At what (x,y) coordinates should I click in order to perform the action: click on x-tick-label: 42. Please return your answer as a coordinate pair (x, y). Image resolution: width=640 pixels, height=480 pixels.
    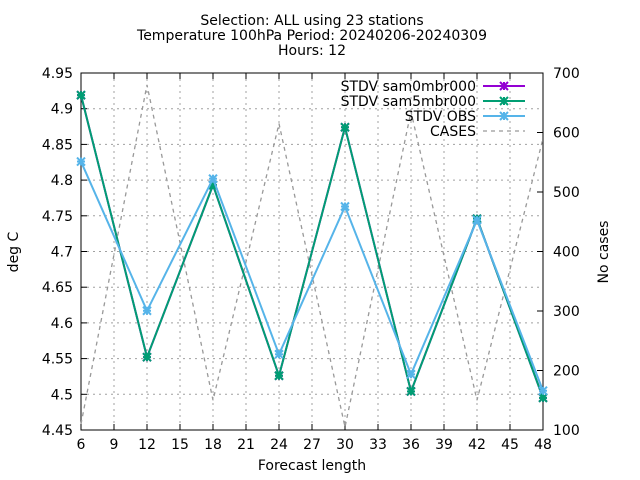
    Looking at the image, I should click on (477, 445).